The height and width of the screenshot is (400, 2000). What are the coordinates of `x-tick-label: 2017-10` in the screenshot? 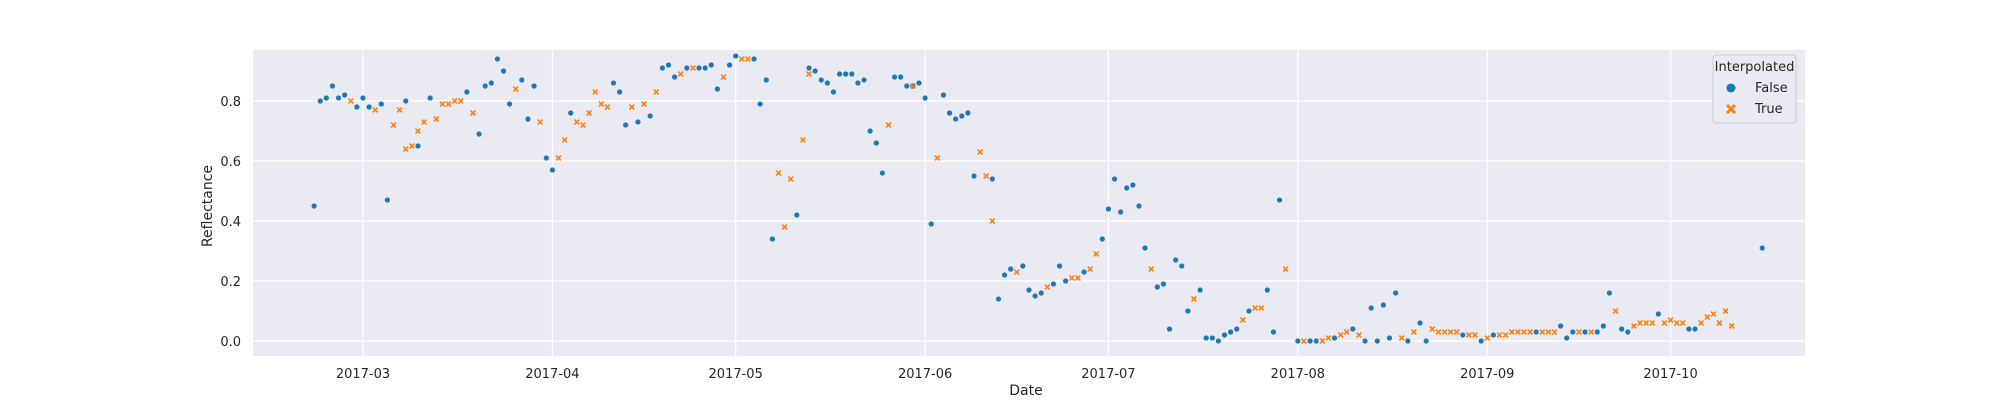 It's located at (1670, 374).